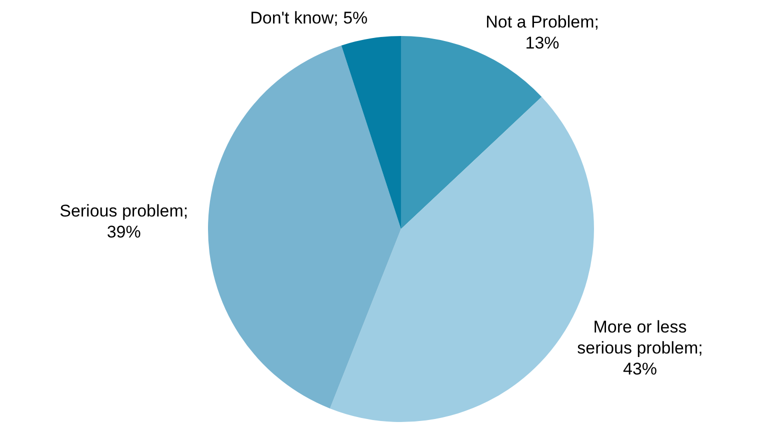 This screenshot has width=774, height=423. Describe the element at coordinates (640, 347) in the screenshot. I see `slice-label: More or less serious problem; 43%` at that location.